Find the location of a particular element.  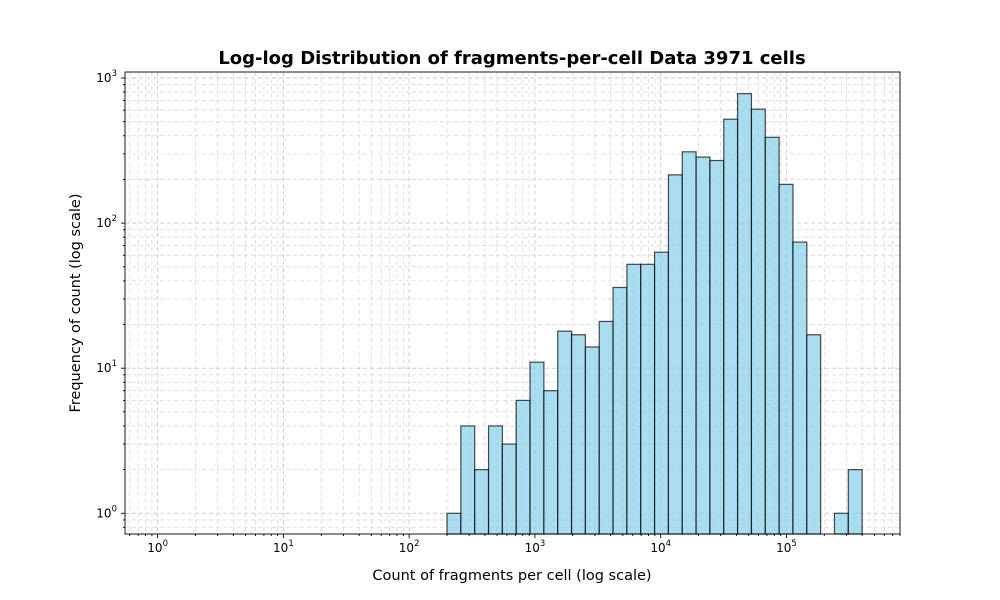

x-tick-label: 10⁴ is located at coordinates (660, 547).